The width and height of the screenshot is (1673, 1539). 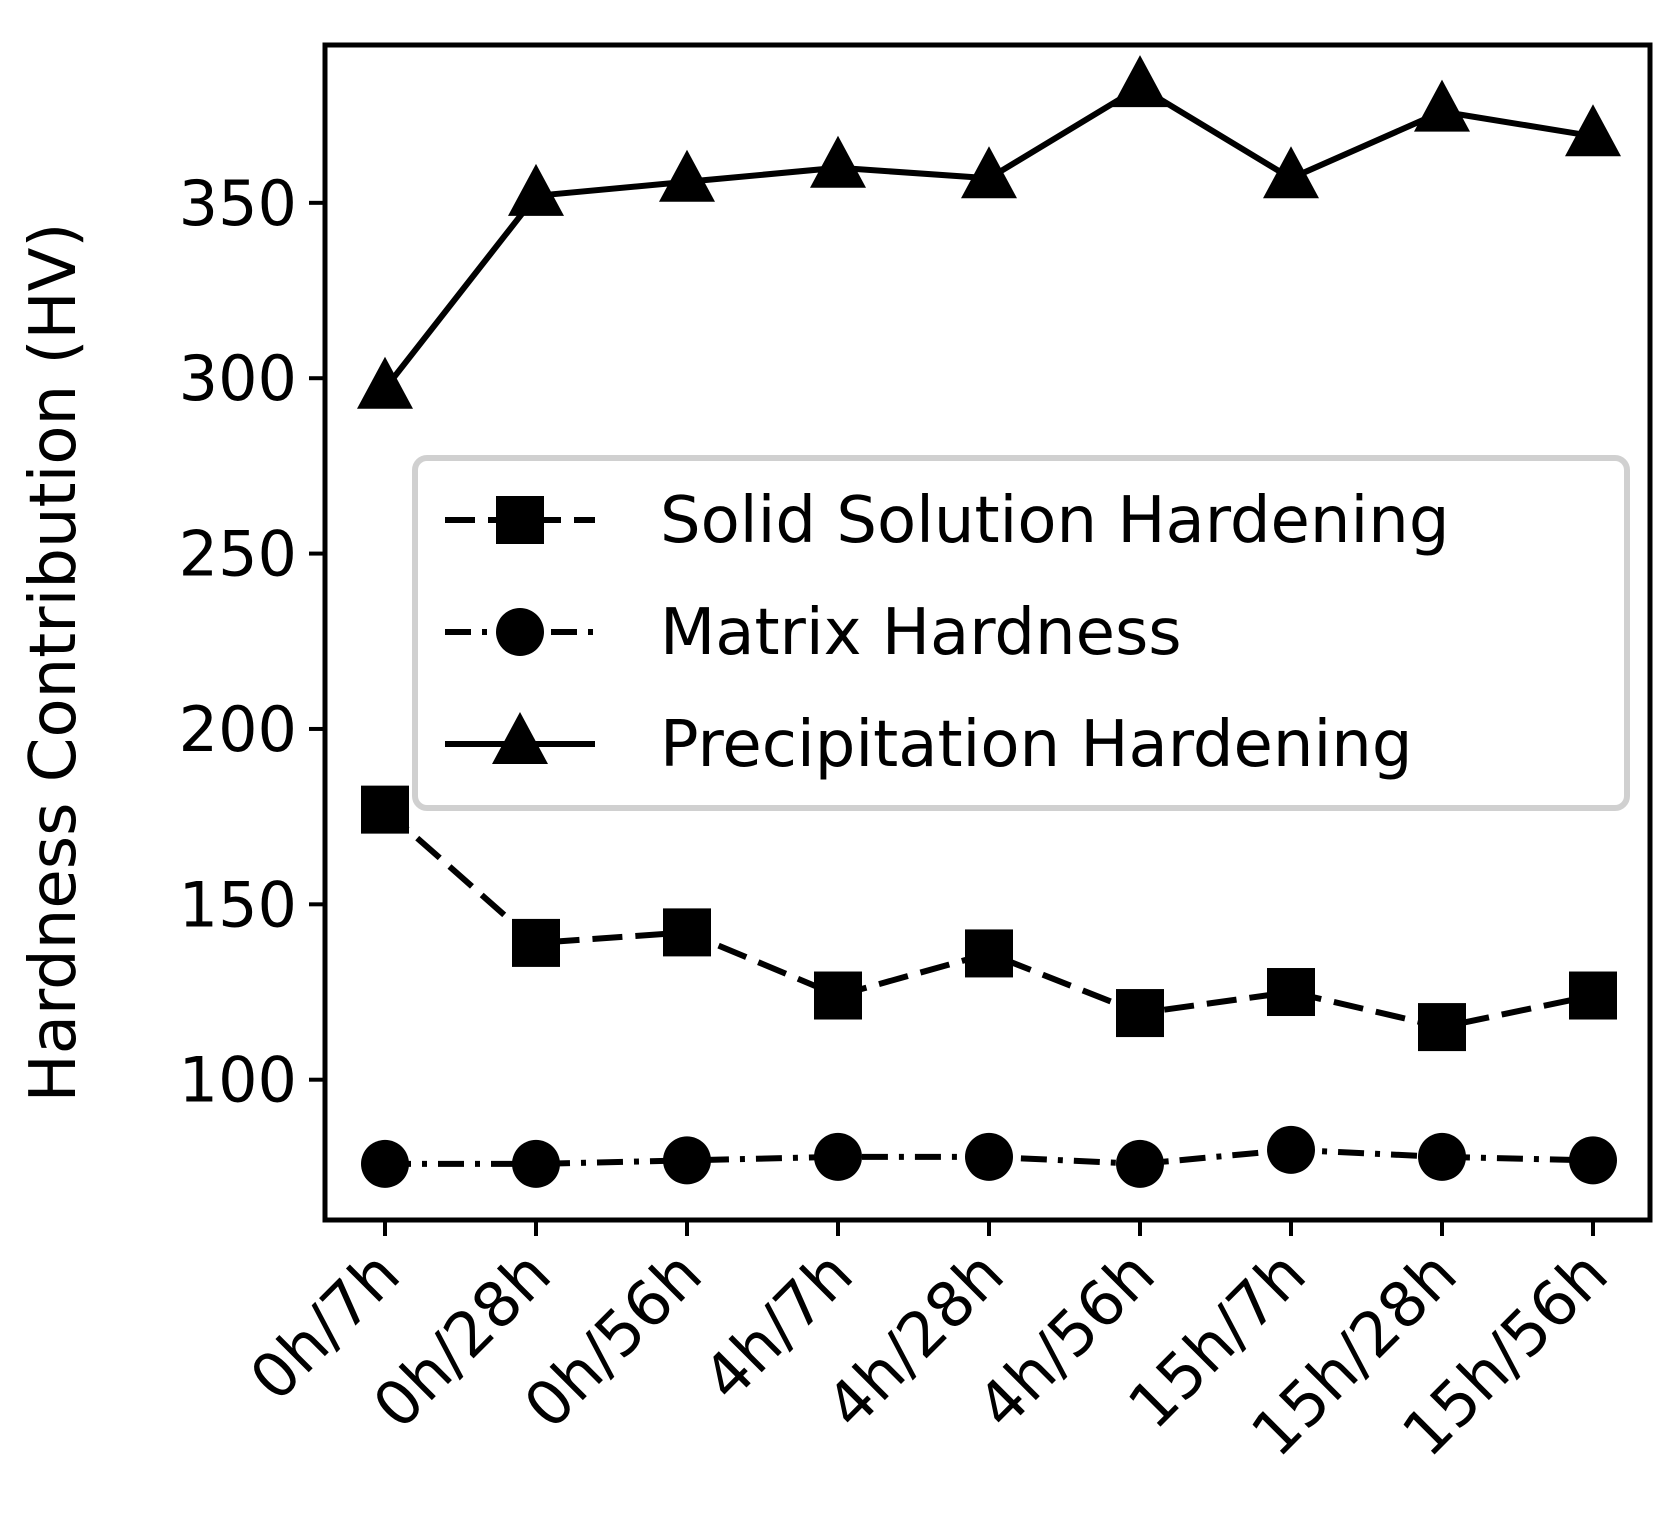 I want to click on y-axis-title: Hardness Contribution (HV), so click(x=54, y=663).